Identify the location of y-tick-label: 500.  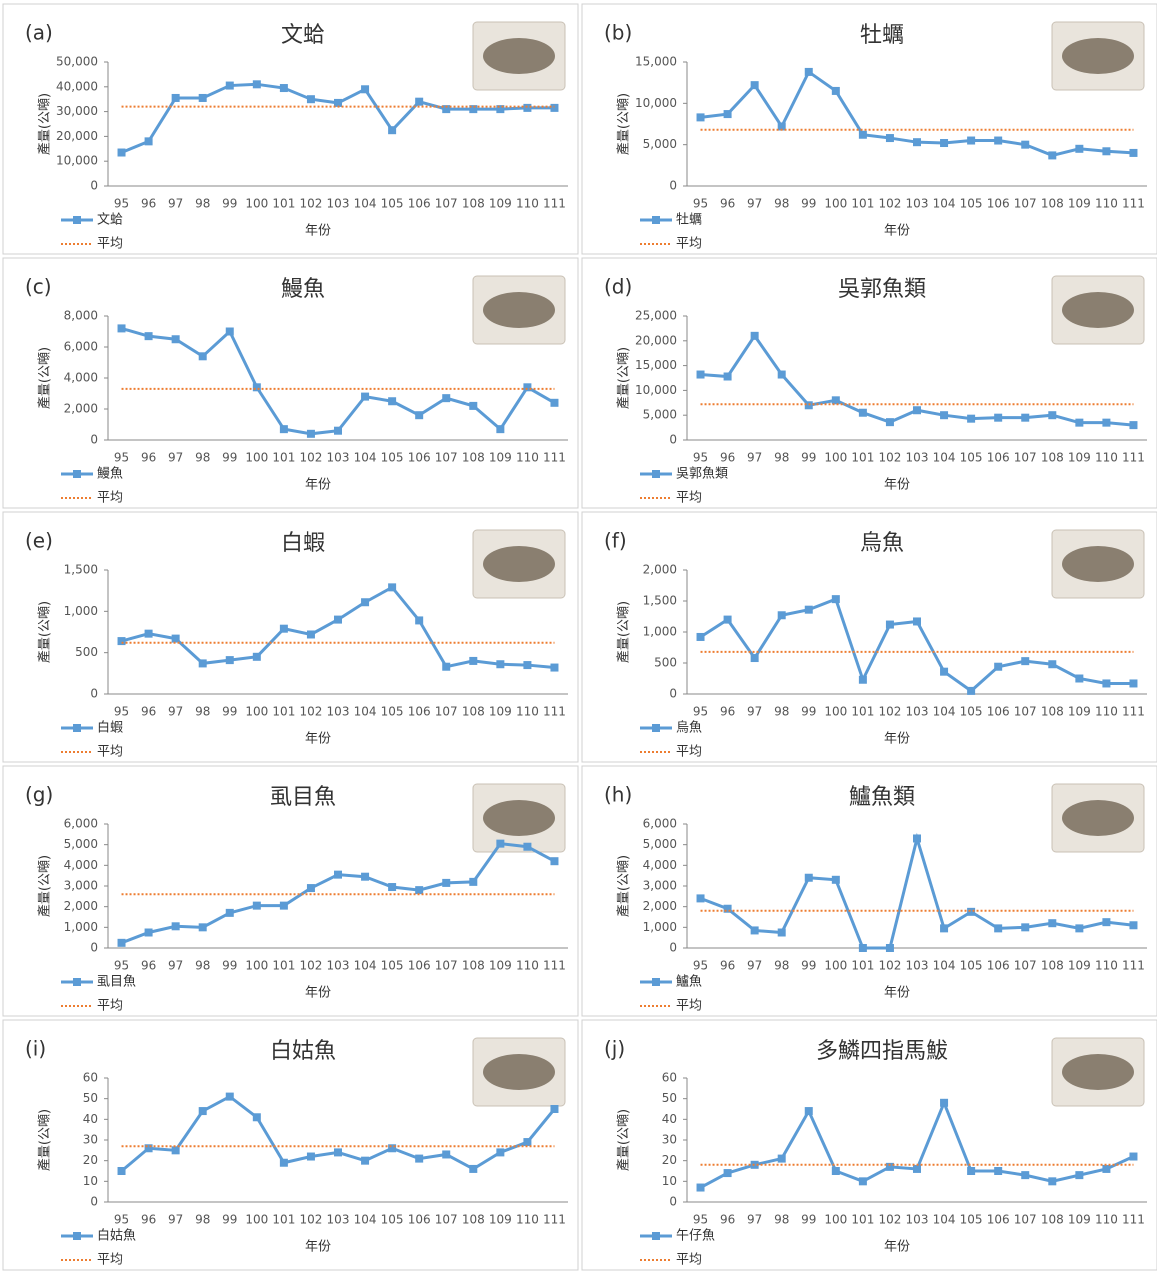
(86, 652).